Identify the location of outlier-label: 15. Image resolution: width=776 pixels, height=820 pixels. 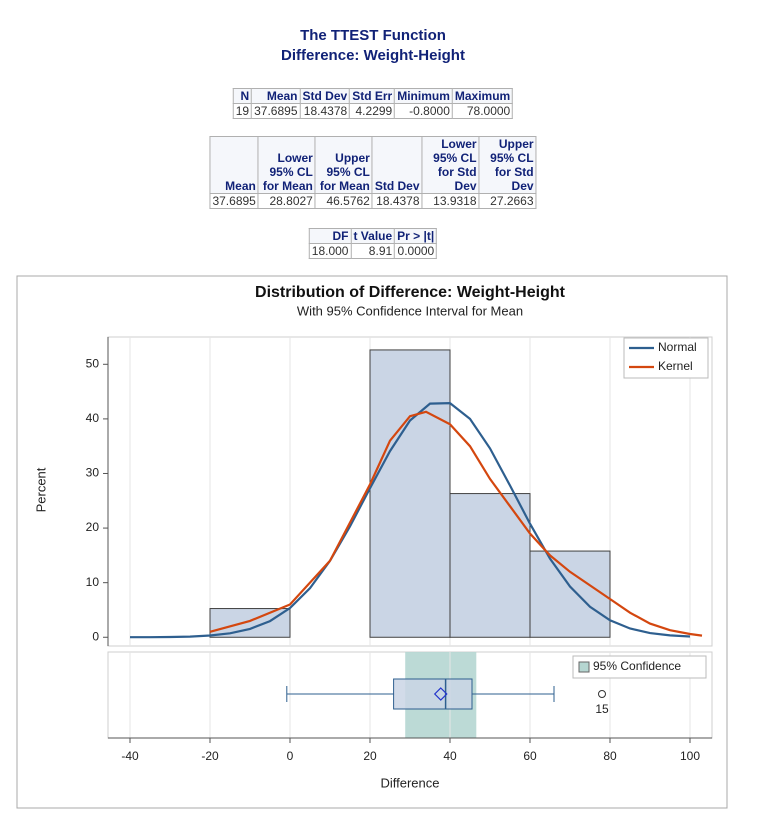
(602, 709).